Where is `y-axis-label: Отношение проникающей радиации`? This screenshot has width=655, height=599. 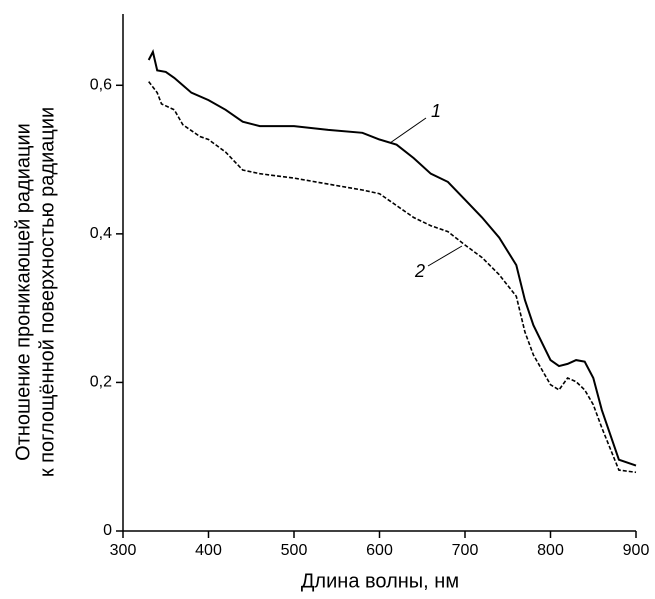 y-axis-label: Отношение проникающей радиации is located at coordinates (23, 292).